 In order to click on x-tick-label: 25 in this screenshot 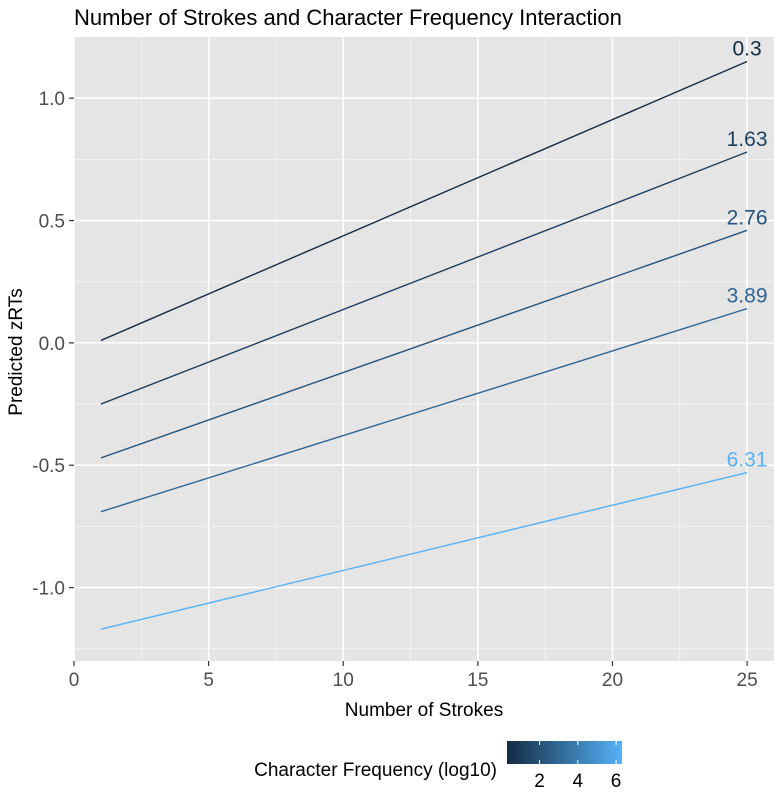, I will do `click(747, 680)`.